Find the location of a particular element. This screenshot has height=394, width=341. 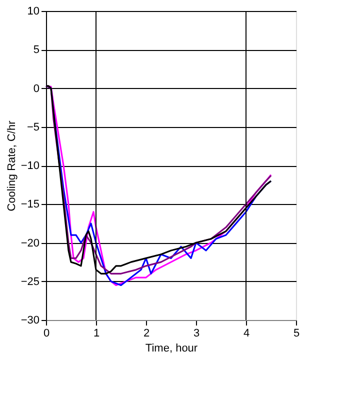

y-tick-label: −15 is located at coordinates (30, 204).